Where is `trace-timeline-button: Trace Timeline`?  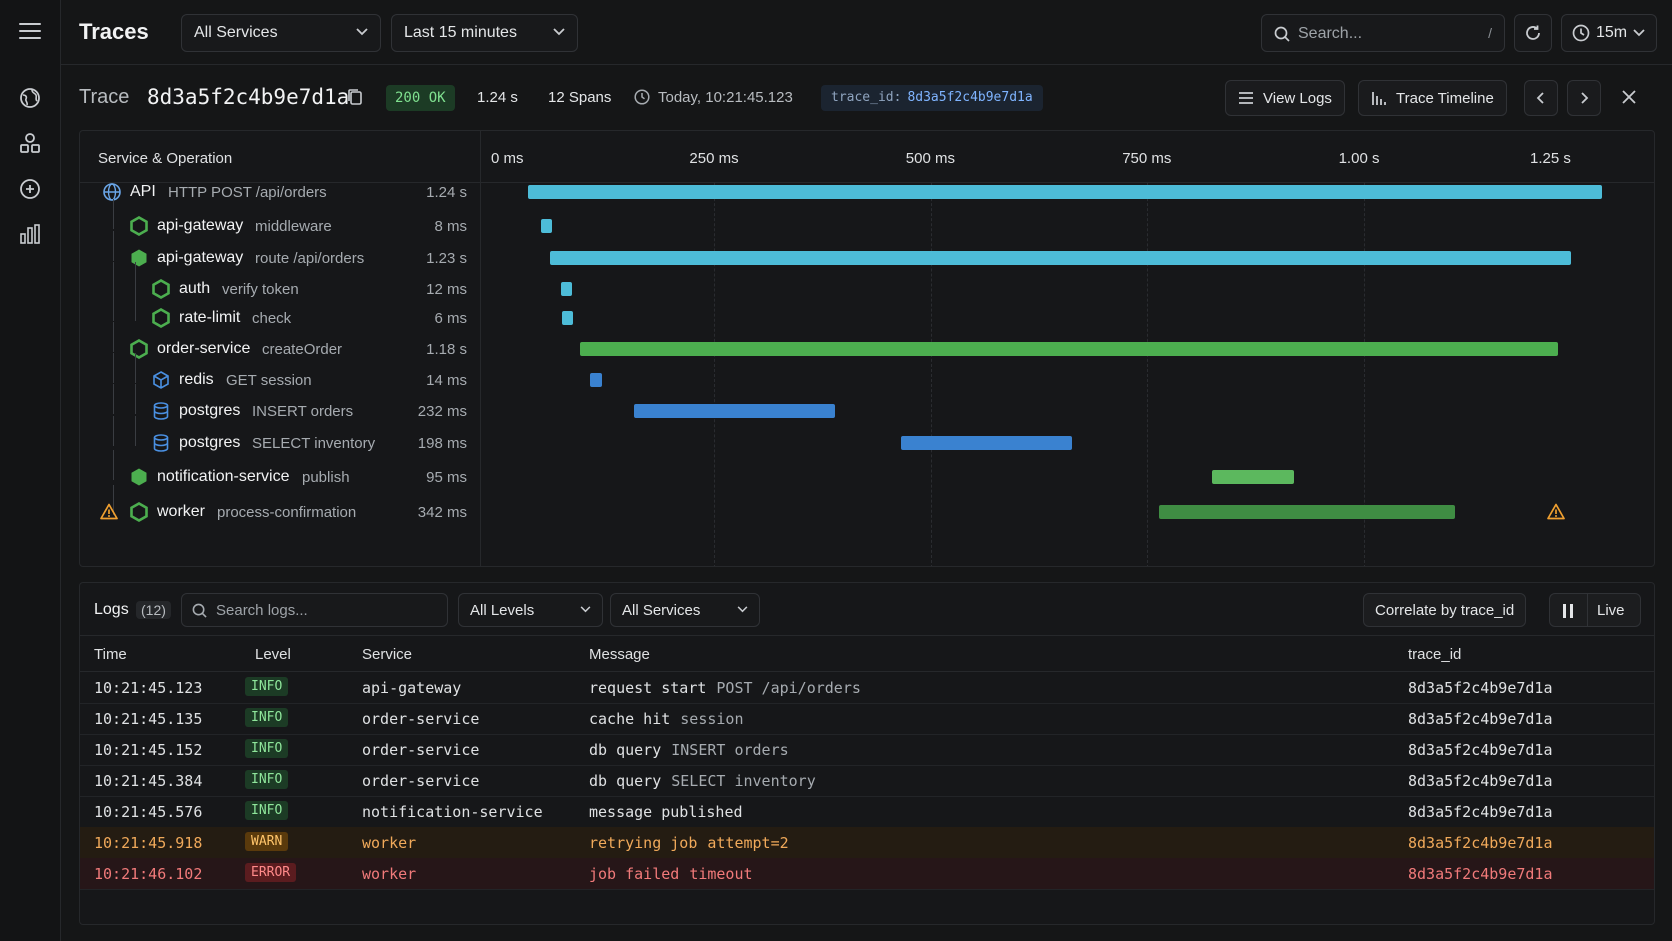
trace-timeline-button: Trace Timeline is located at coordinates (1432, 98).